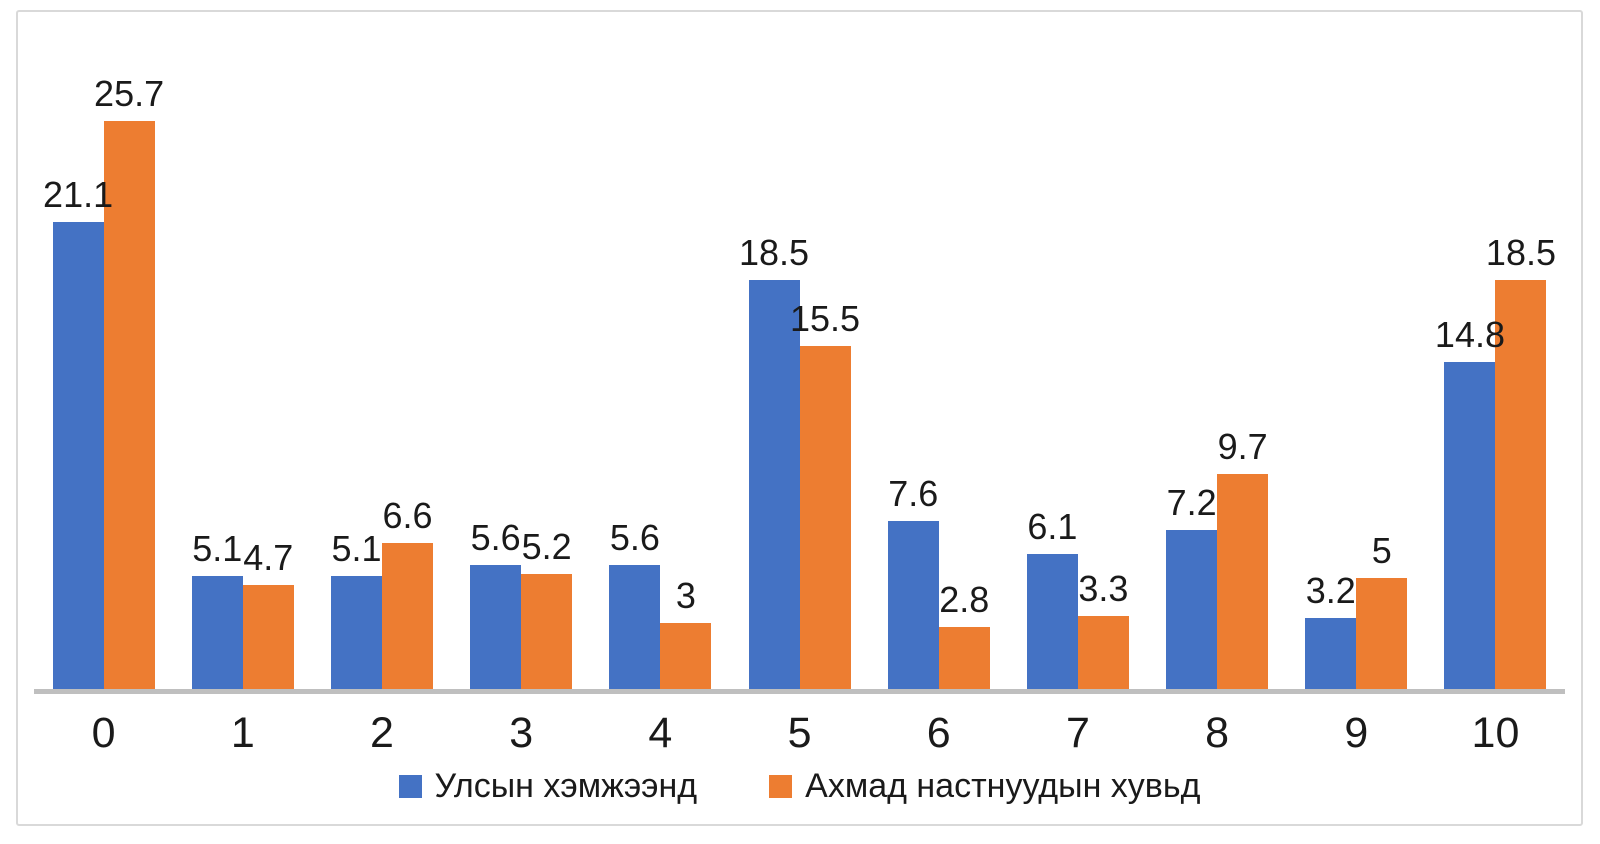 This screenshot has width=1600, height=844. I want to click on bar-group-5: 18.5 15.5, so click(799, 350).